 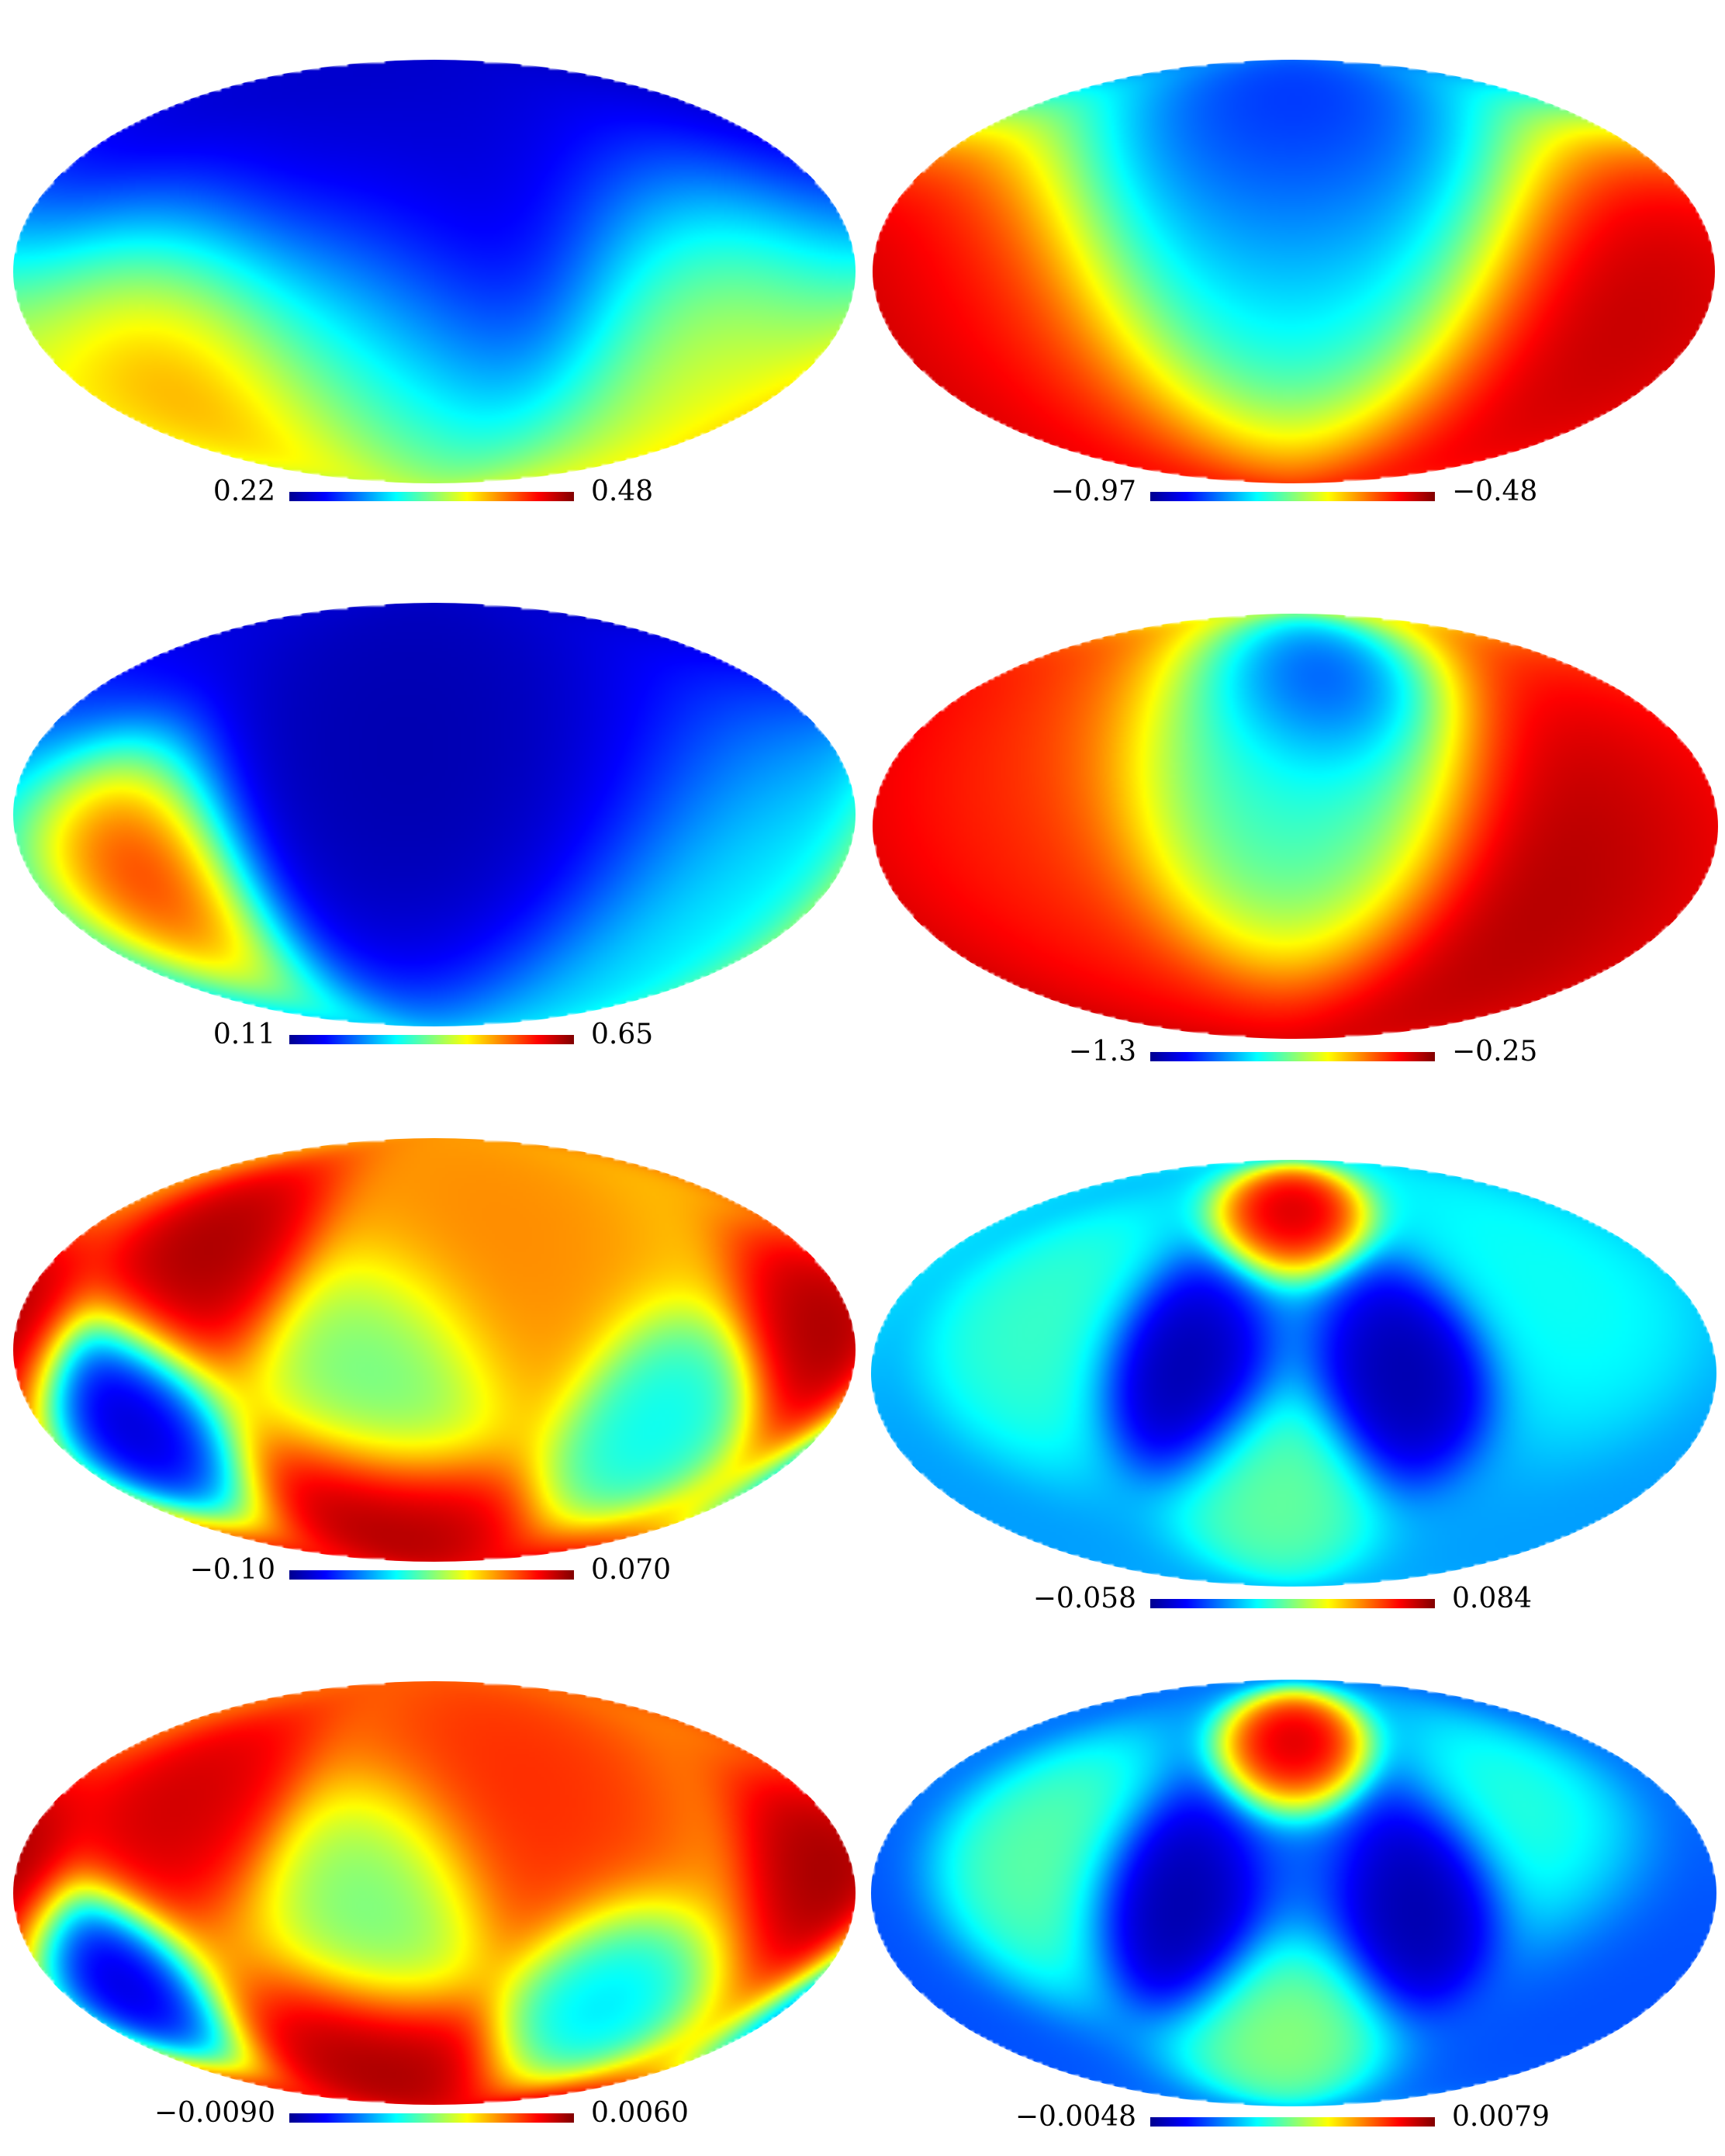 I want to click on panel-r4-right: −0.0048 0.0079, so click(x=1294, y=1906).